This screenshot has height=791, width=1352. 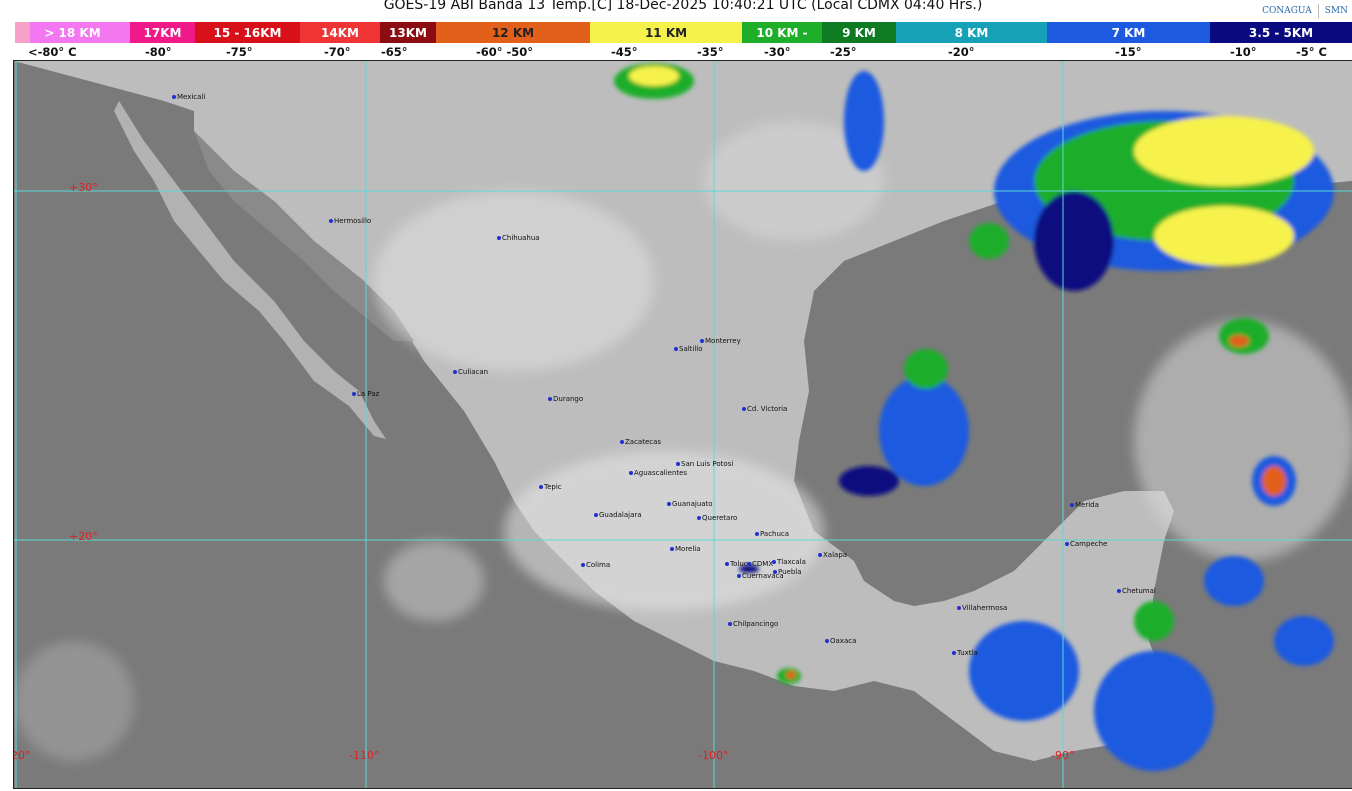 What do you see at coordinates (685, 549) in the screenshot?
I see `city-label: Morelia` at bounding box center [685, 549].